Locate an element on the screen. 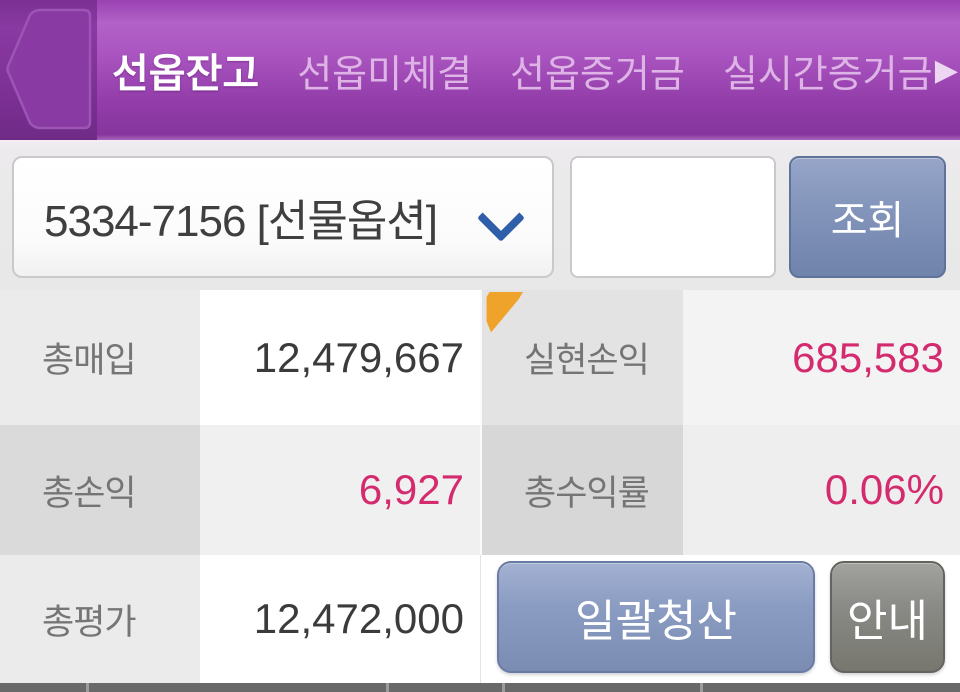 This screenshot has height=692, width=960. tab-futures-options-unfilled: 선옵미체결 is located at coordinates (385, 74).